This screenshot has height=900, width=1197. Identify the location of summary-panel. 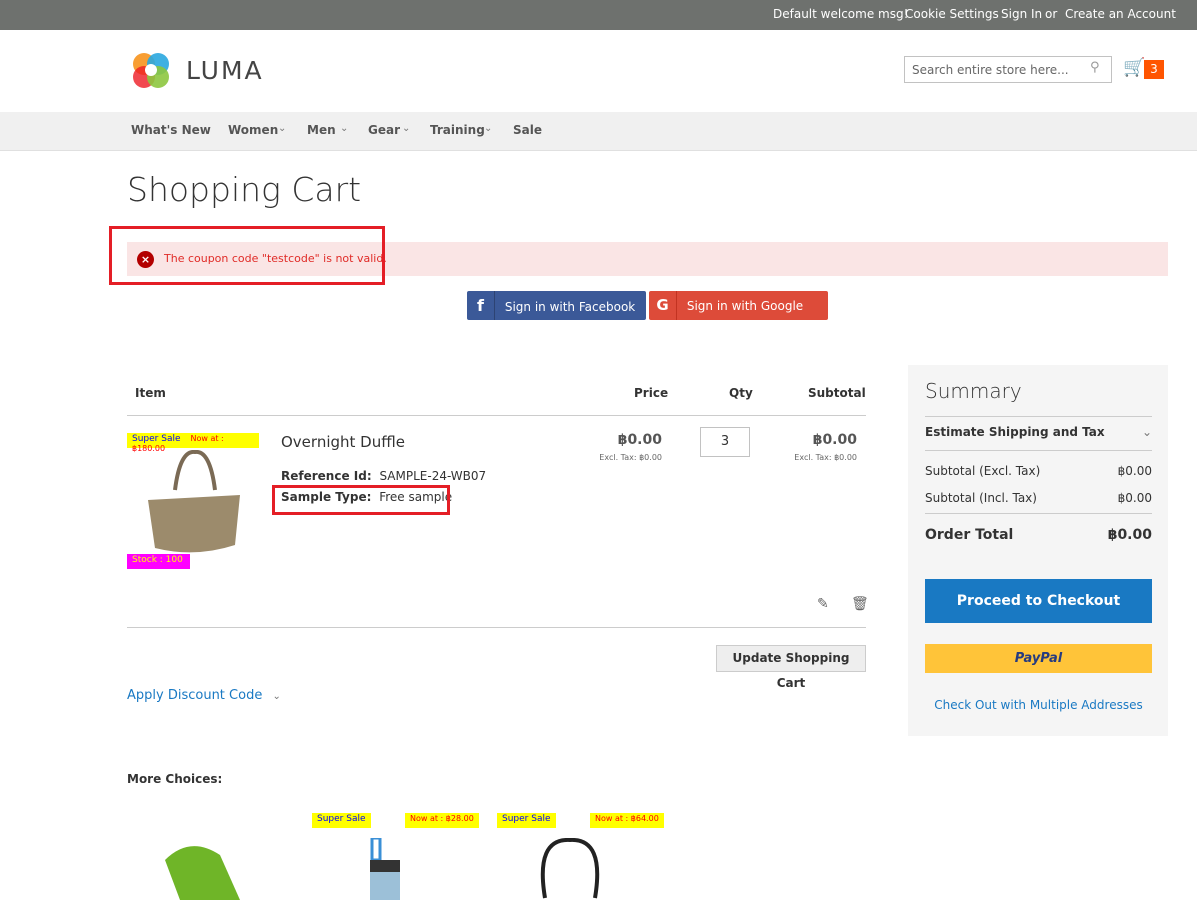
(1038, 550).